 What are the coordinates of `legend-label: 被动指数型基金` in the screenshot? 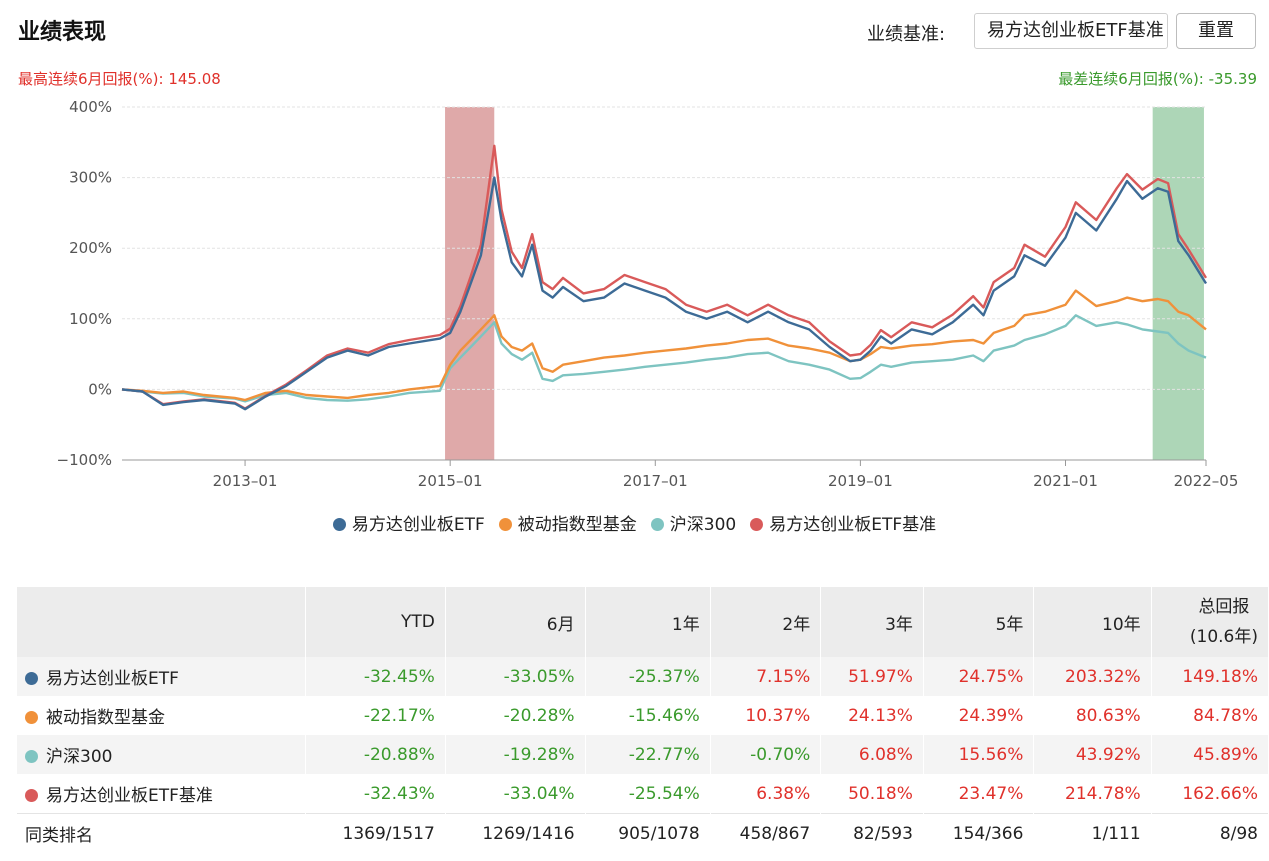 It's located at (577, 525).